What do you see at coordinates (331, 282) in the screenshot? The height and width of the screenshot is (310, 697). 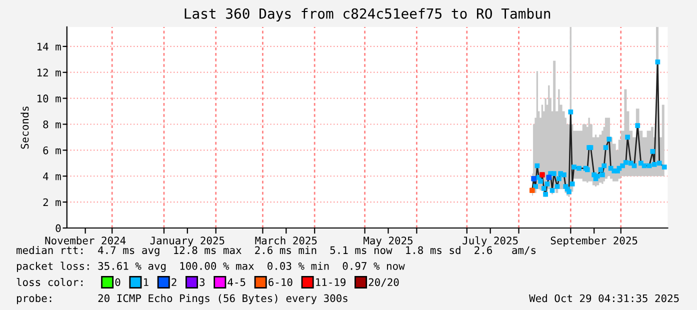 I see `legend-label: 11-19` at bounding box center [331, 282].